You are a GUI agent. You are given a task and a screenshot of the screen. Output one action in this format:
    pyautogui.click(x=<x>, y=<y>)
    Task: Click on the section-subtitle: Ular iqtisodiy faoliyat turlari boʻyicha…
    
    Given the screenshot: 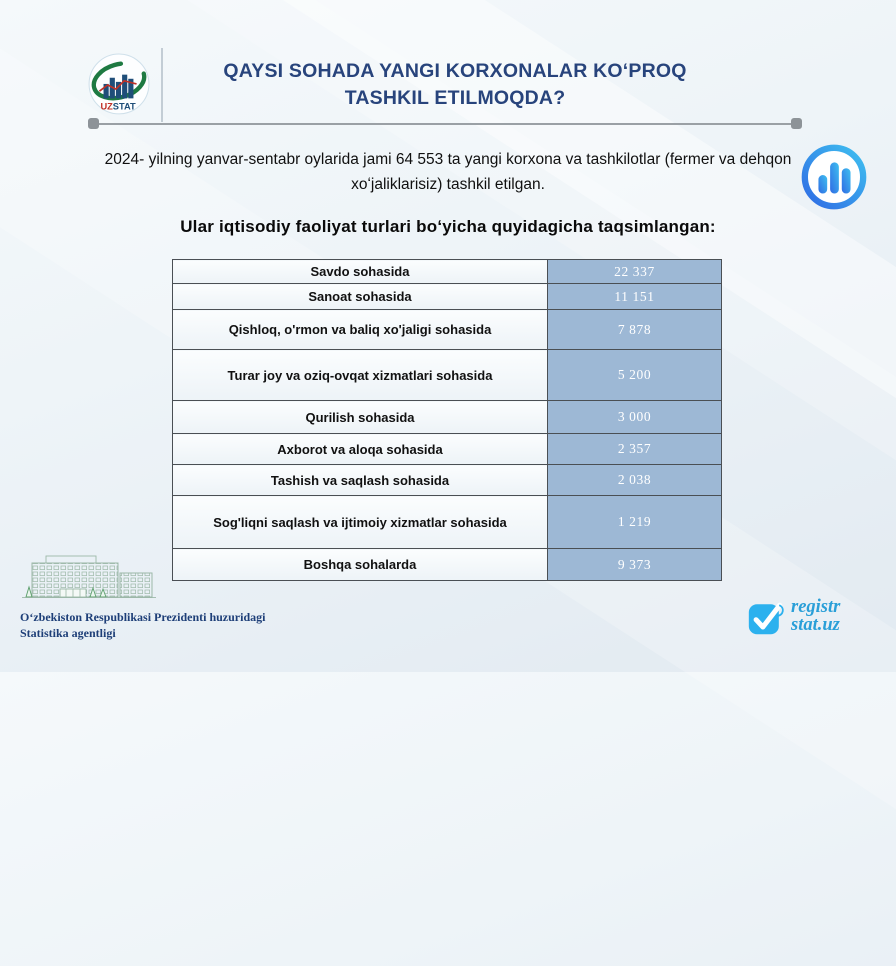 What is the action you would take?
    pyautogui.click(x=448, y=226)
    